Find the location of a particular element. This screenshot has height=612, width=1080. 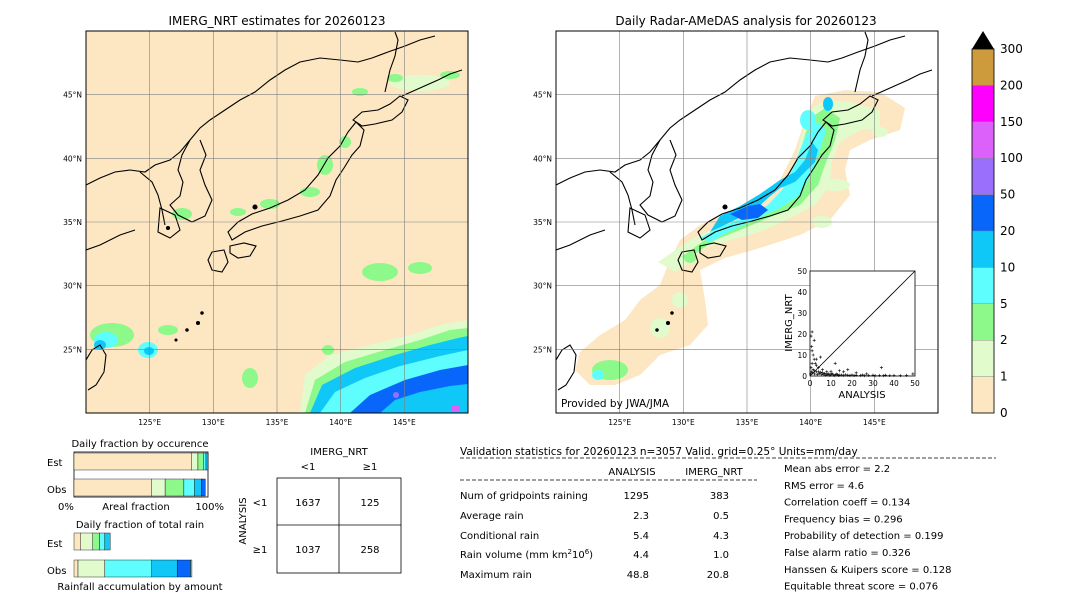

inset-y-tick: 0 is located at coordinates (804, 376).